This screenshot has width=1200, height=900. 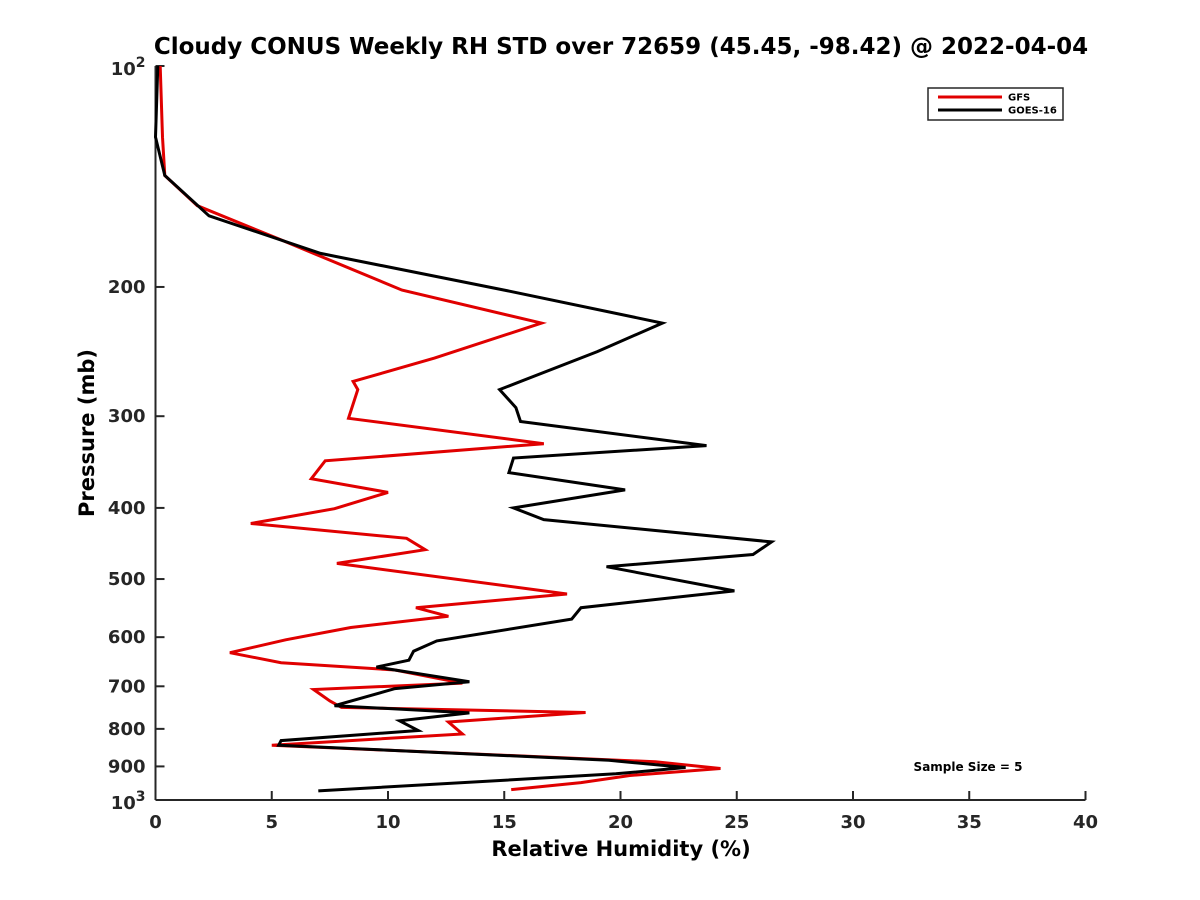 I want to click on y-tick-label: 200, so click(x=127, y=287).